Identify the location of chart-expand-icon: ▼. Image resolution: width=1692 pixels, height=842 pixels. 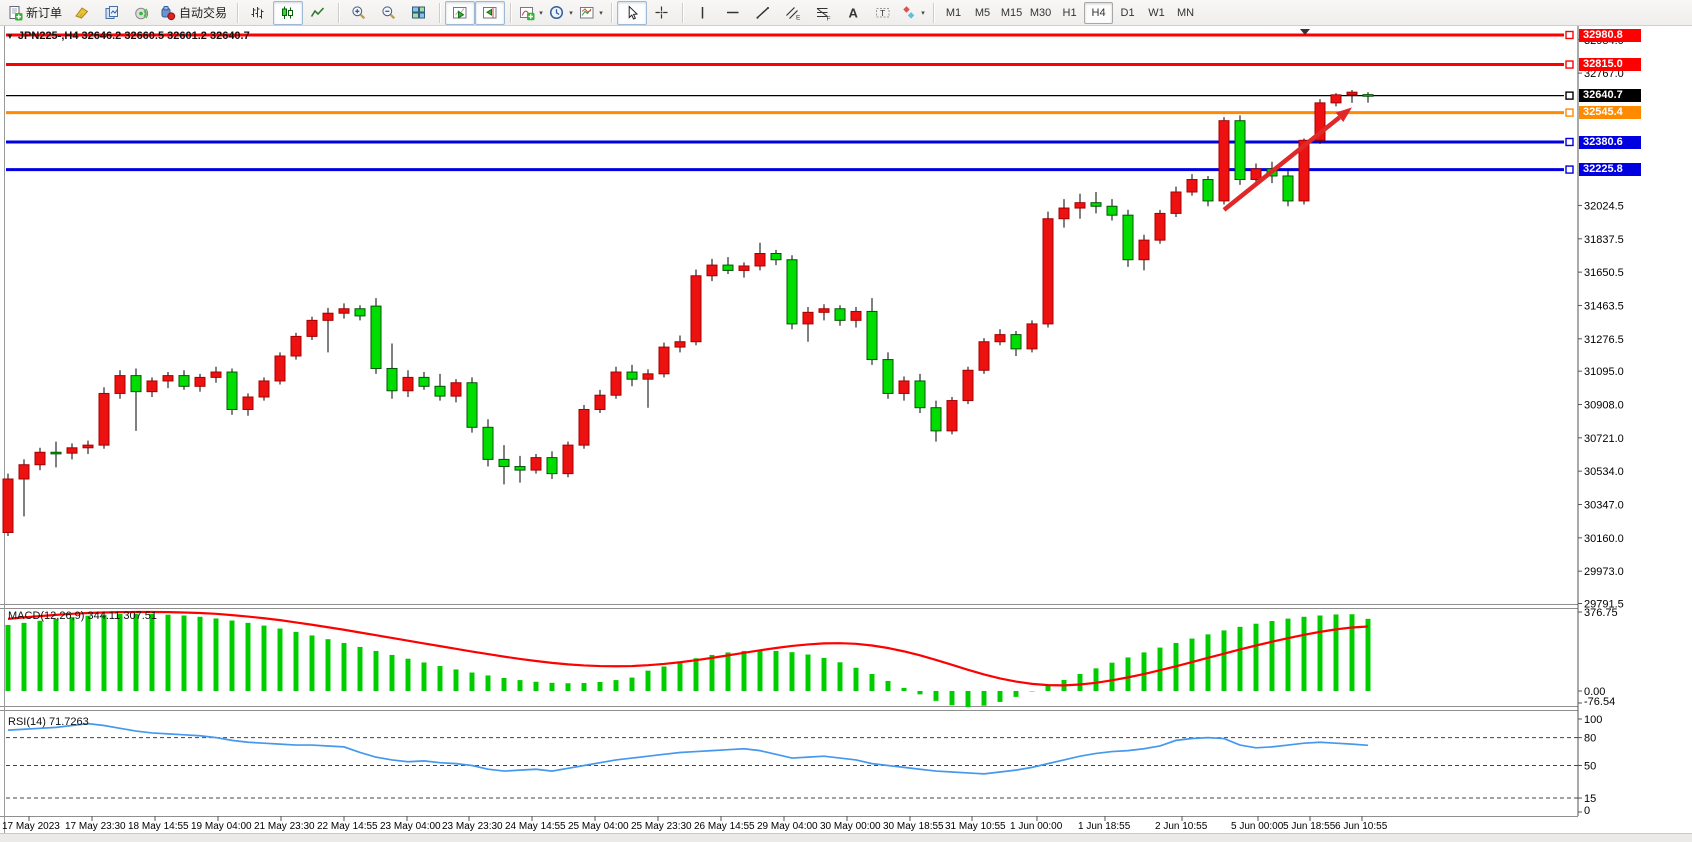
(10, 36).